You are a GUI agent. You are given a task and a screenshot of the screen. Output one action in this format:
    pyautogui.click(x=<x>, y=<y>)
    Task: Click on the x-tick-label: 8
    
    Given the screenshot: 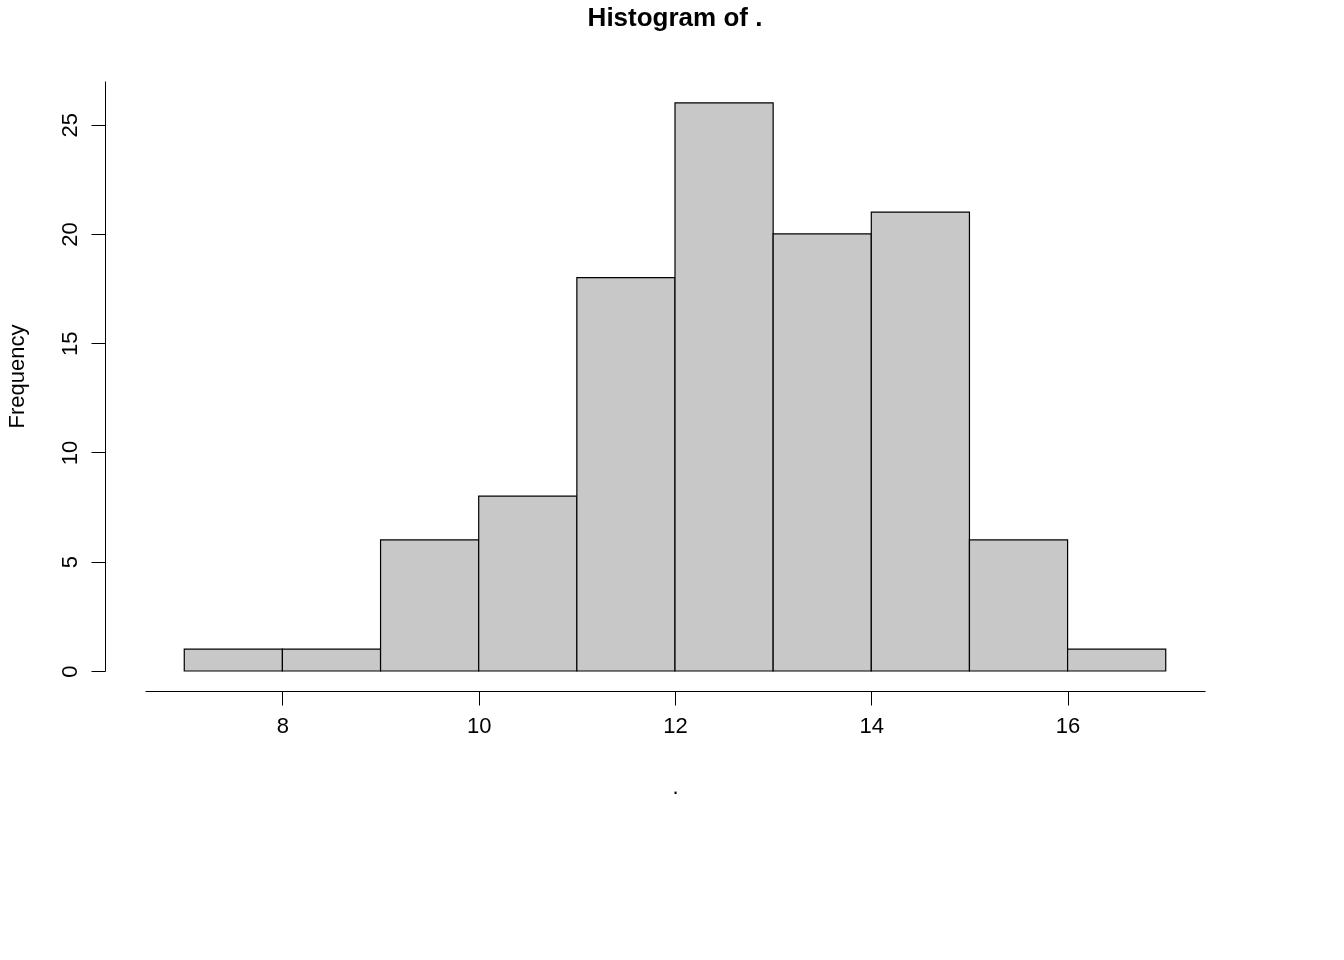 What is the action you would take?
    pyautogui.click(x=283, y=725)
    